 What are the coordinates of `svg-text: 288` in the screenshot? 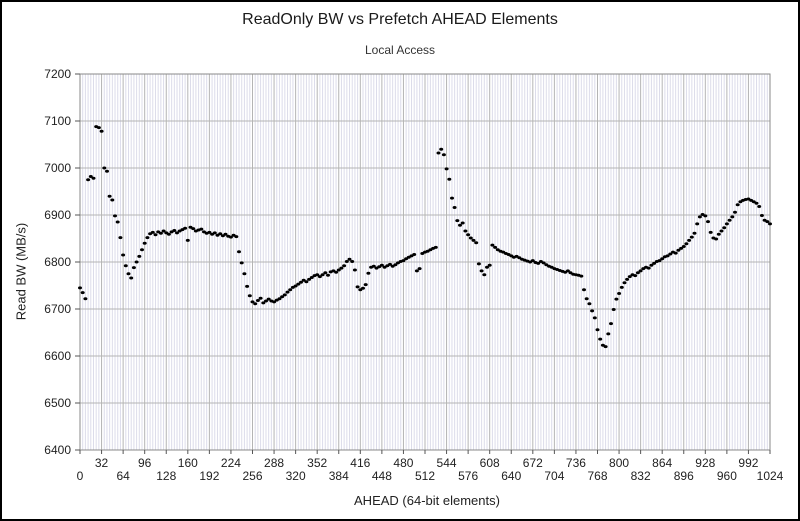 It's located at (274, 463).